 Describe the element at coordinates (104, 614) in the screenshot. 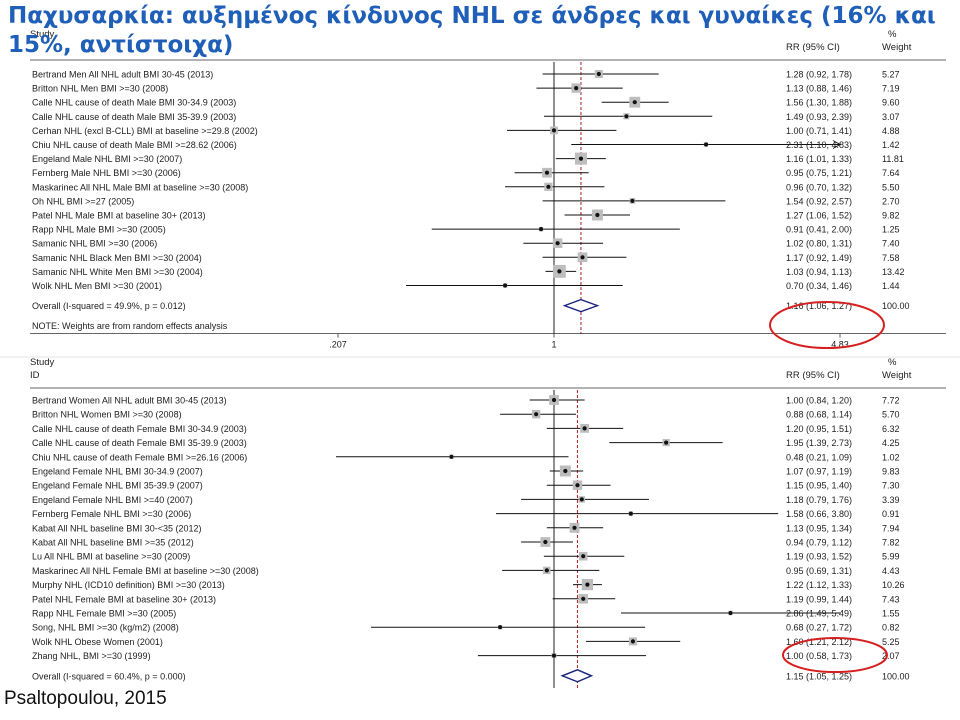

I see `study-label: Rapp NHL Female BMI >=30 (2005)` at that location.